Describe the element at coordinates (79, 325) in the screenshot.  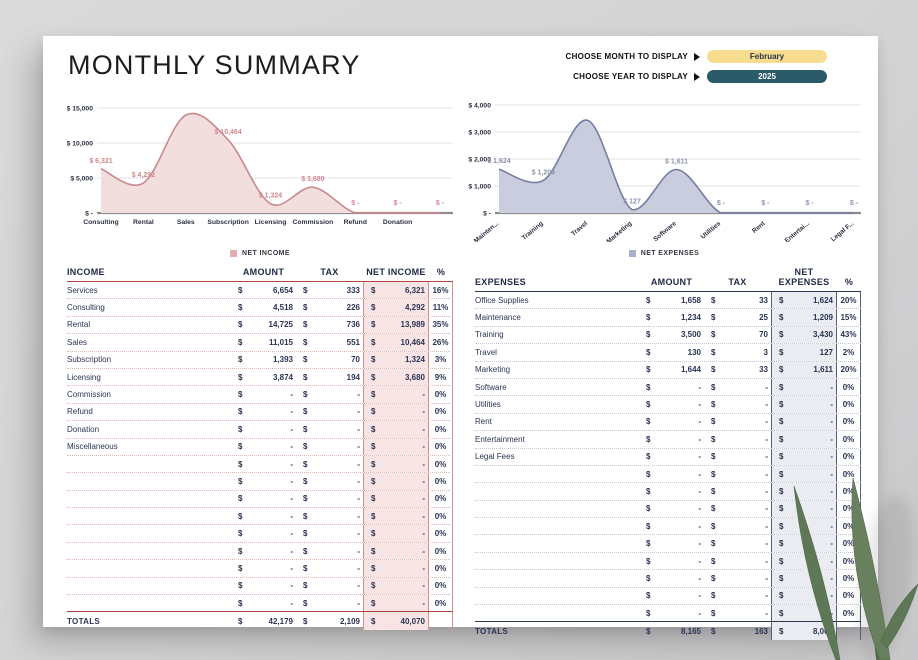
I see `row-label: Rental` at that location.